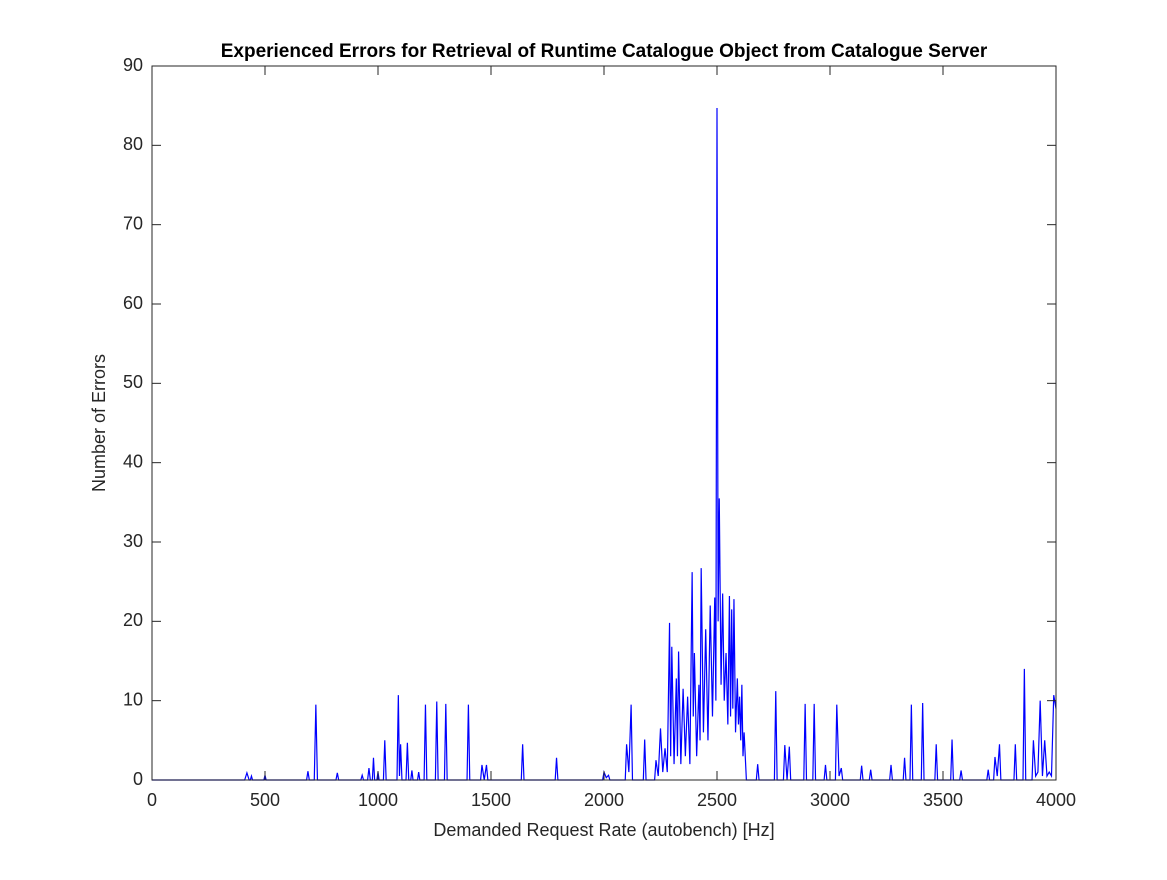 This screenshot has height=880, width=1167. Describe the element at coordinates (133, 65) in the screenshot. I see `y-tick-label: 90` at that location.